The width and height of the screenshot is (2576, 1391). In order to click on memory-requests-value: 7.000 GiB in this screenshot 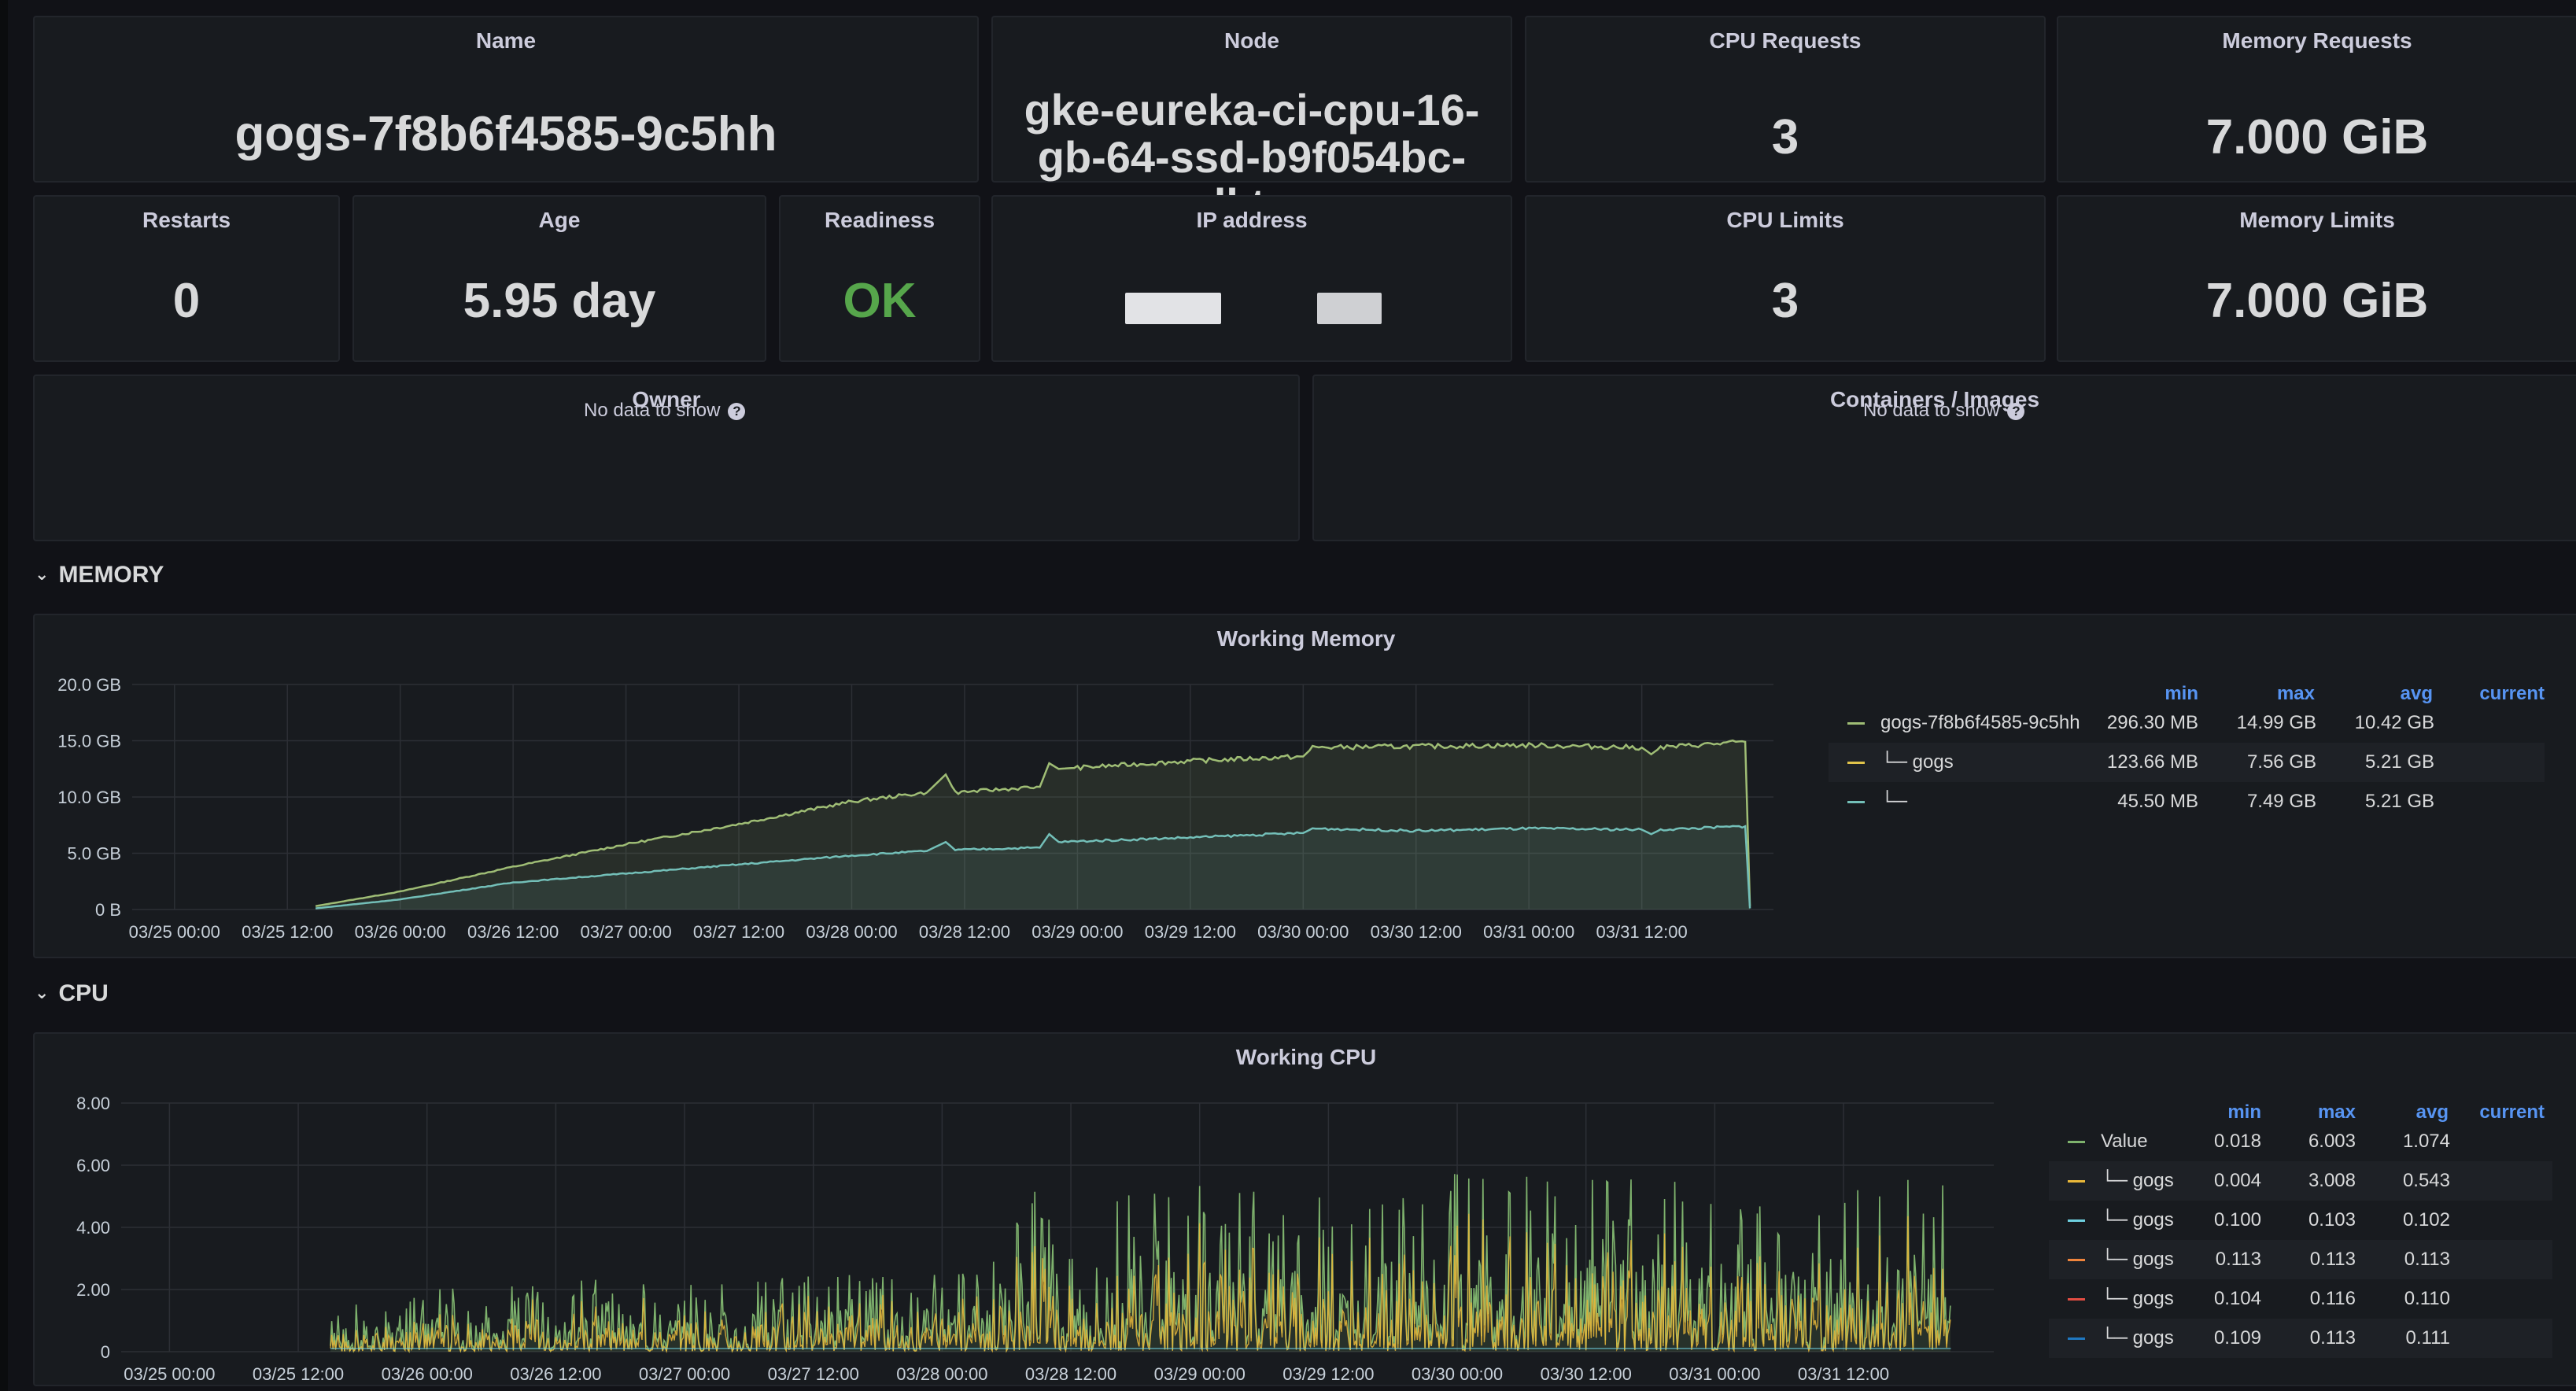, I will do `click(2317, 137)`.